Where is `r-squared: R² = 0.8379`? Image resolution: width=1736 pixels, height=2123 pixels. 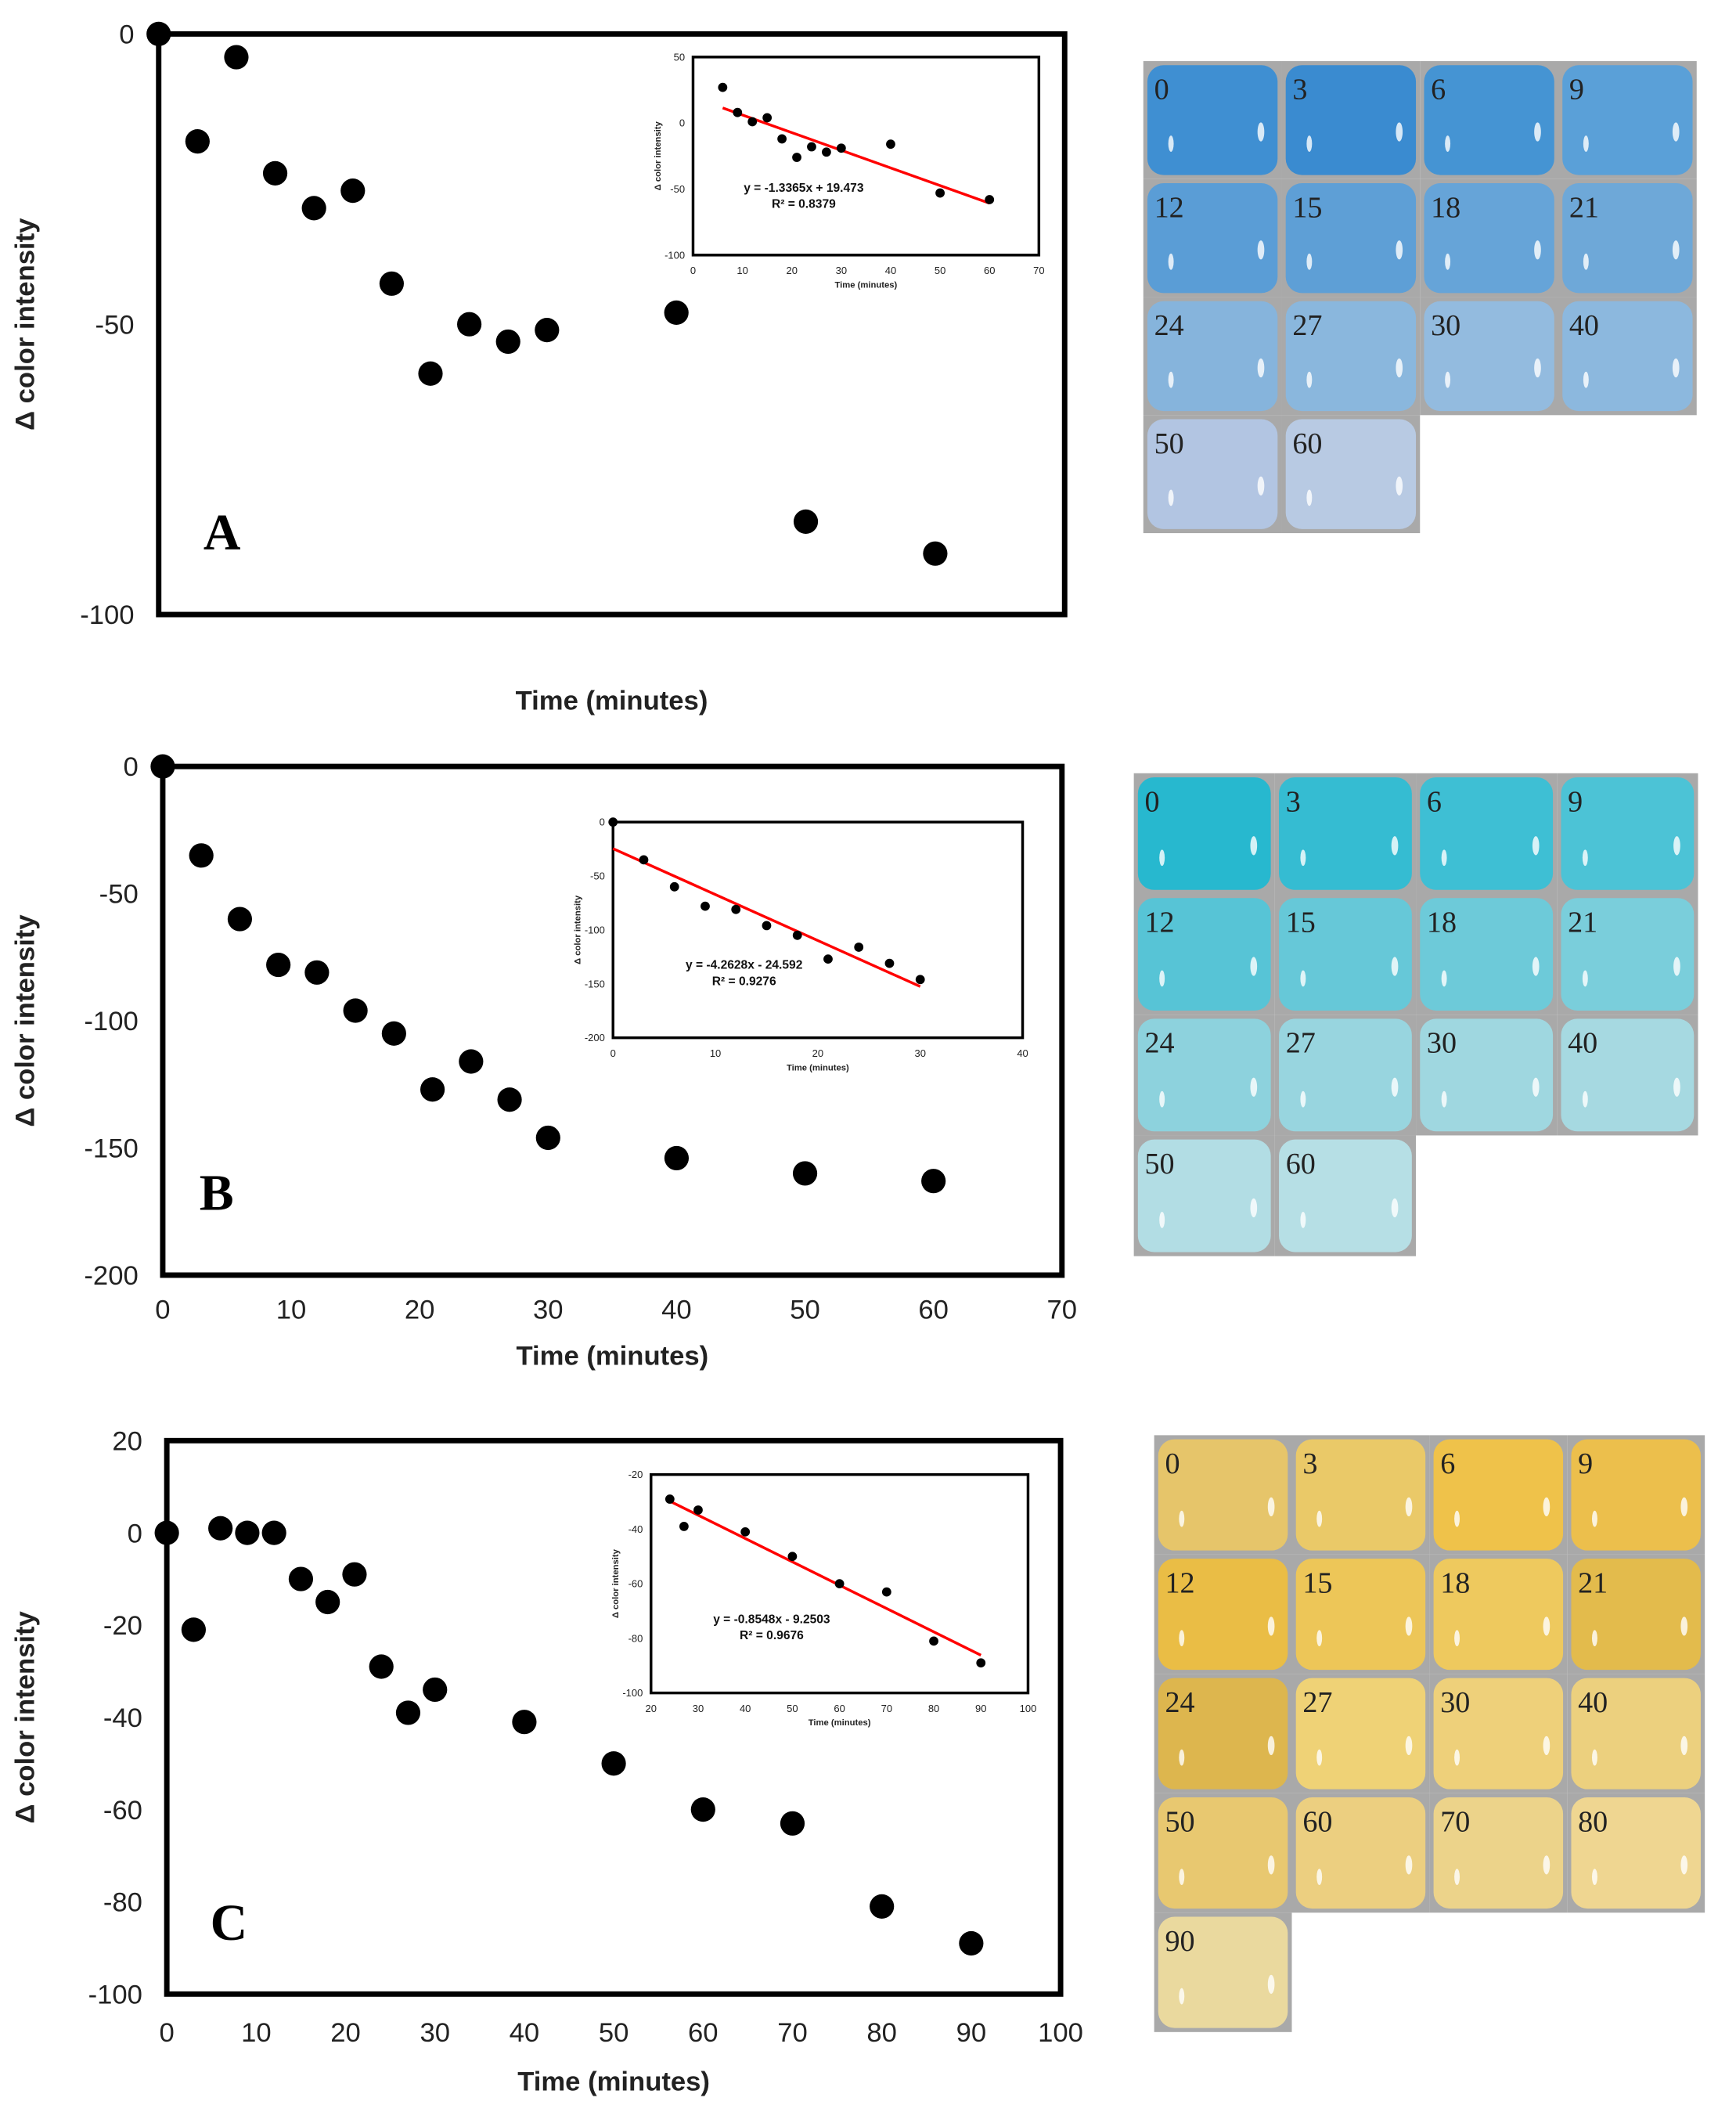
r-squared: R² = 0.8379 is located at coordinates (804, 204).